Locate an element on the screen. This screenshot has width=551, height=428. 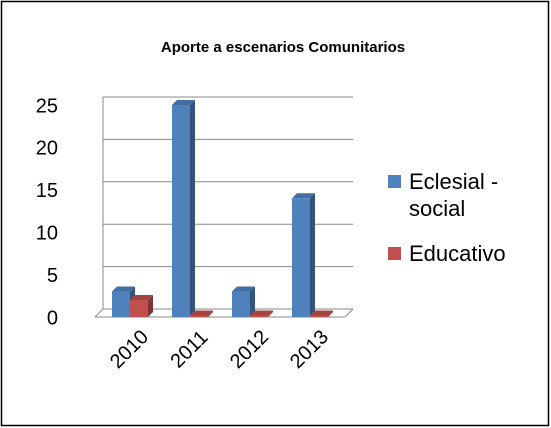
y-tick-label: 0 is located at coordinates (52, 318).